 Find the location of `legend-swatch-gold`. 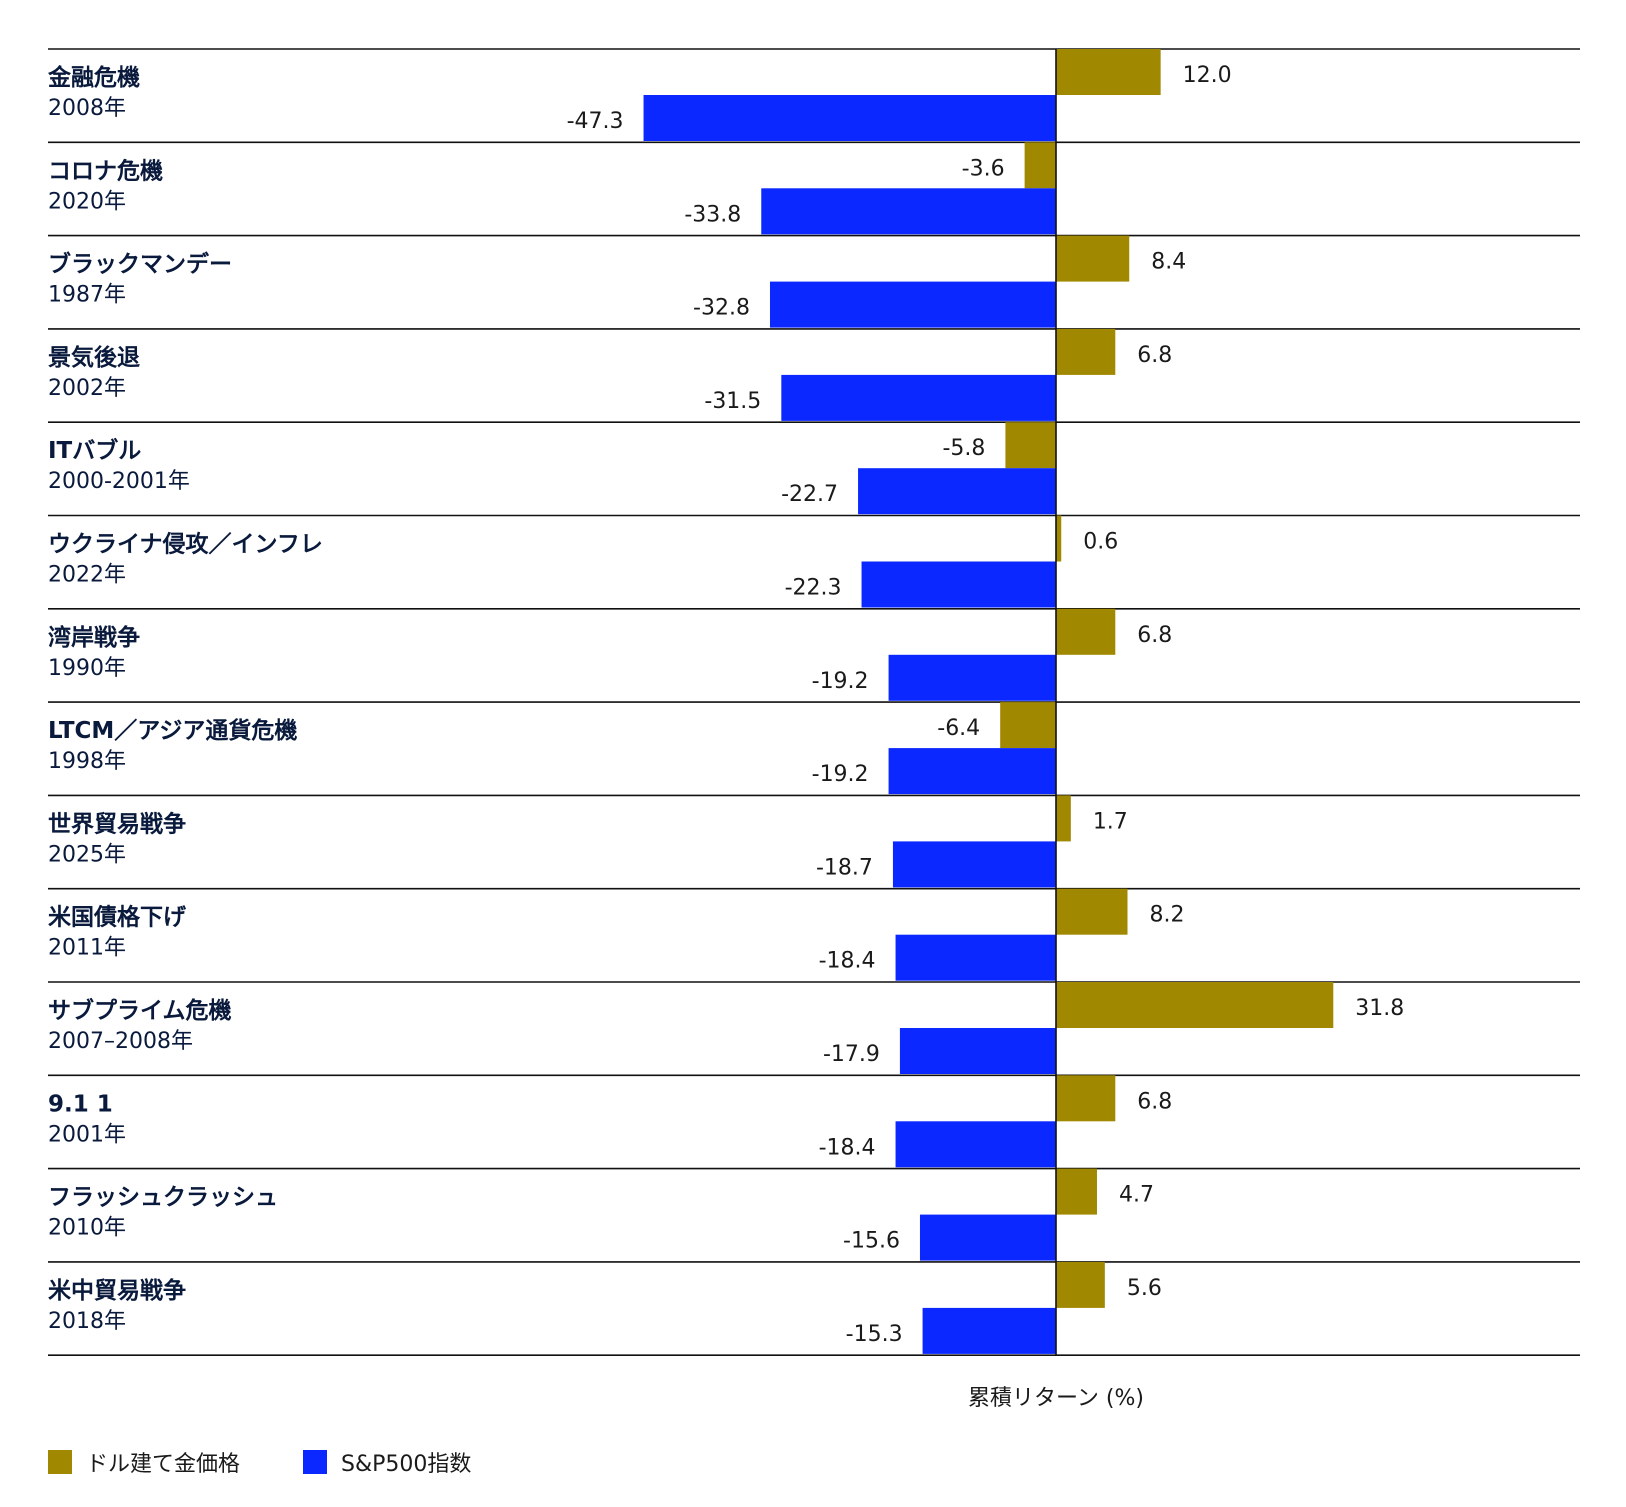

legend-swatch-gold is located at coordinates (60, 1462).